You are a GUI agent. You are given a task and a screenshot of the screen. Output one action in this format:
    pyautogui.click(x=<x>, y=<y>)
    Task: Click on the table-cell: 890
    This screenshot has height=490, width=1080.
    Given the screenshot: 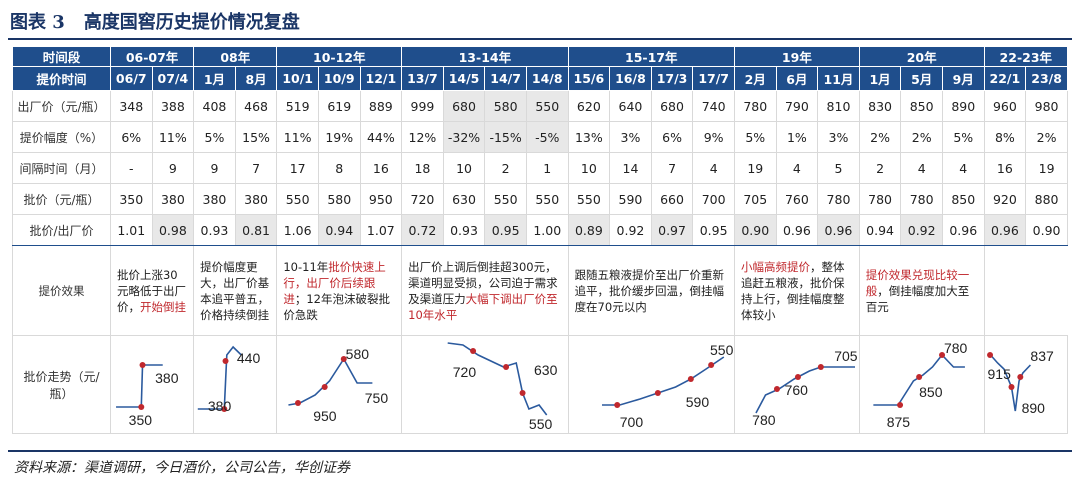 What is the action you would take?
    pyautogui.click(x=963, y=106)
    